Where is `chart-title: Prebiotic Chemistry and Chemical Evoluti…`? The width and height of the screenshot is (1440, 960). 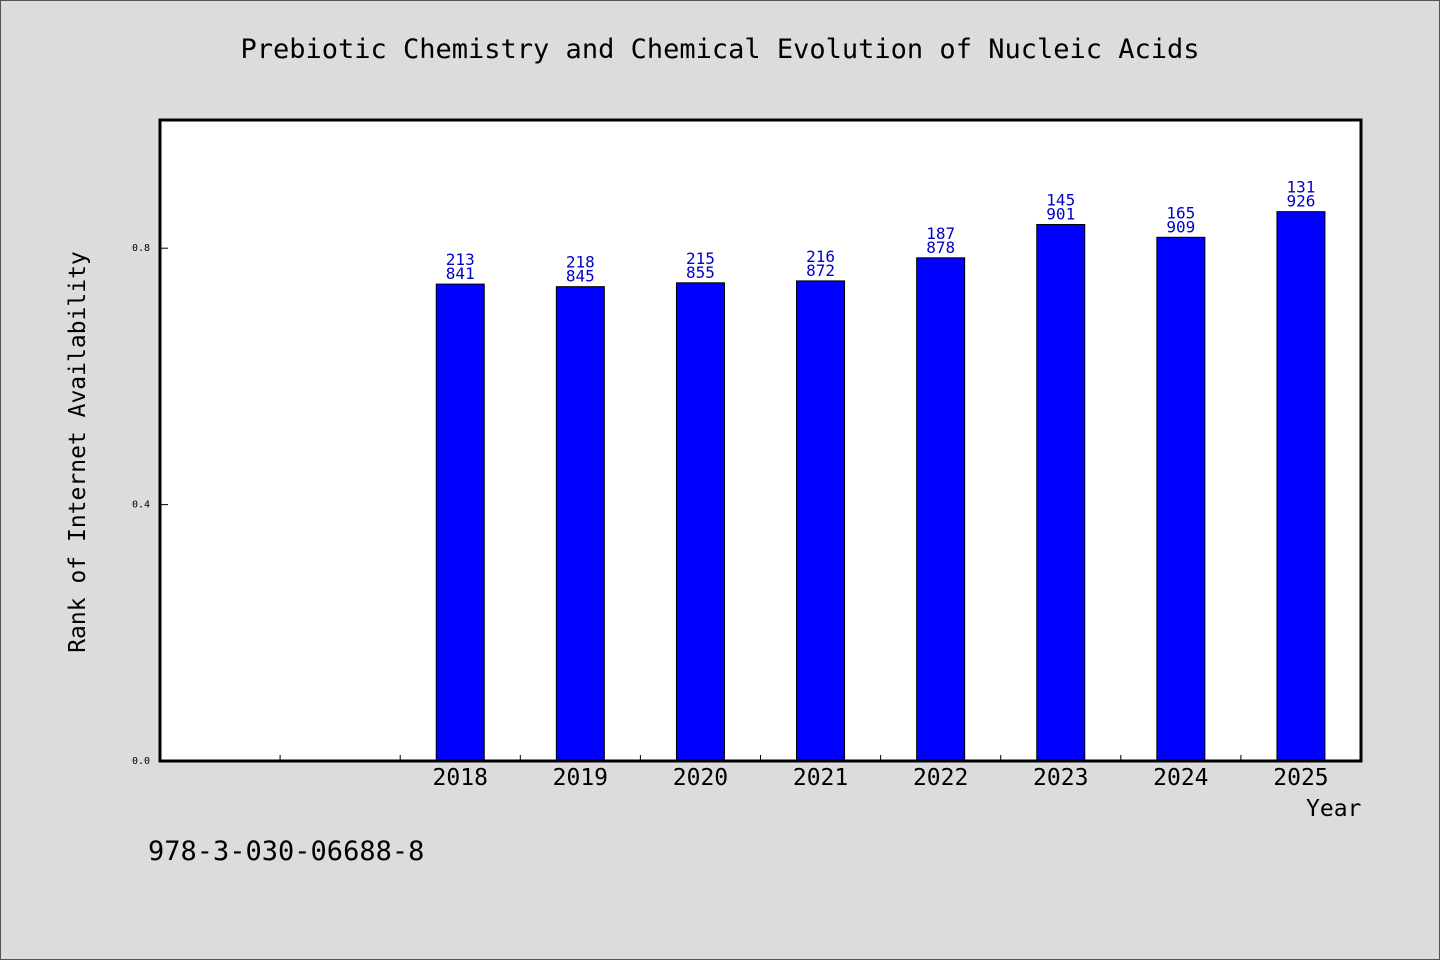
chart-title: Prebiotic Chemistry and Chemical Evoluti… is located at coordinates (720, 49).